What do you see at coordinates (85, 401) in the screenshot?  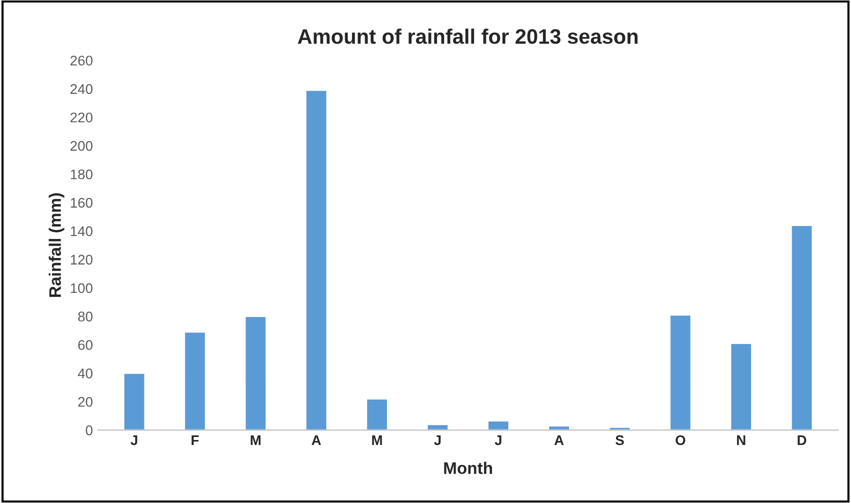 I see `y-tick-label: 20` at bounding box center [85, 401].